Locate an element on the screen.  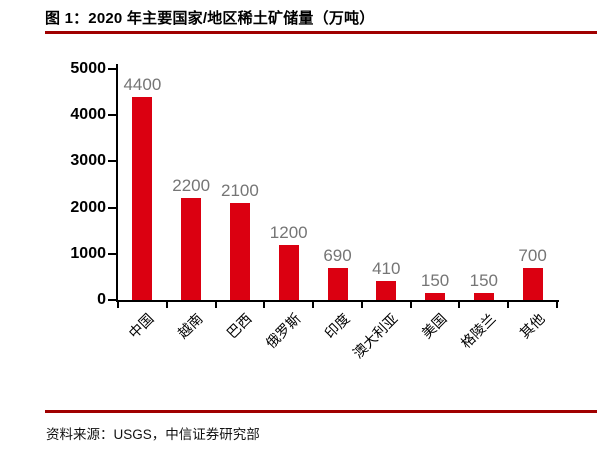
x-axis-line is located at coordinates (337, 301).